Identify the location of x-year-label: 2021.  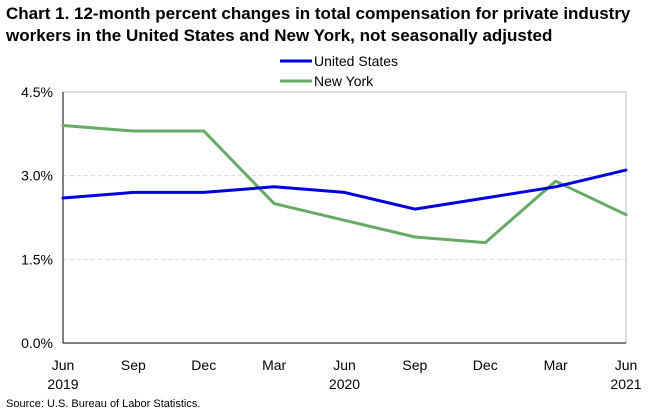
(625, 384).